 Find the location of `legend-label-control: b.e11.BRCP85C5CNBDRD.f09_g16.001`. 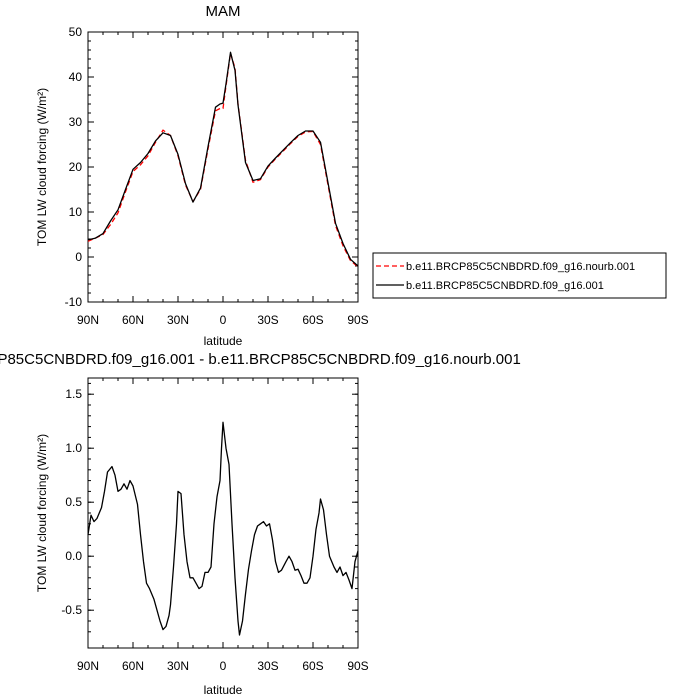

legend-label-control: b.e11.BRCP85C5CNBDRD.f09_g16.001 is located at coordinates (505, 286).